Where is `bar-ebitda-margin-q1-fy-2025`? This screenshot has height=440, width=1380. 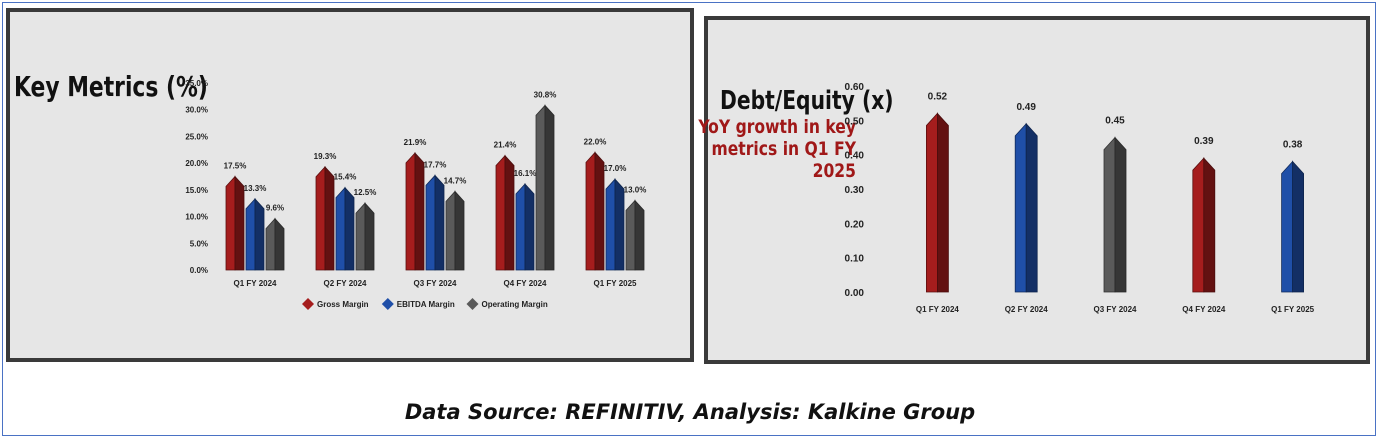 bar-ebitda-margin-q1-fy-2025 is located at coordinates (615, 224).